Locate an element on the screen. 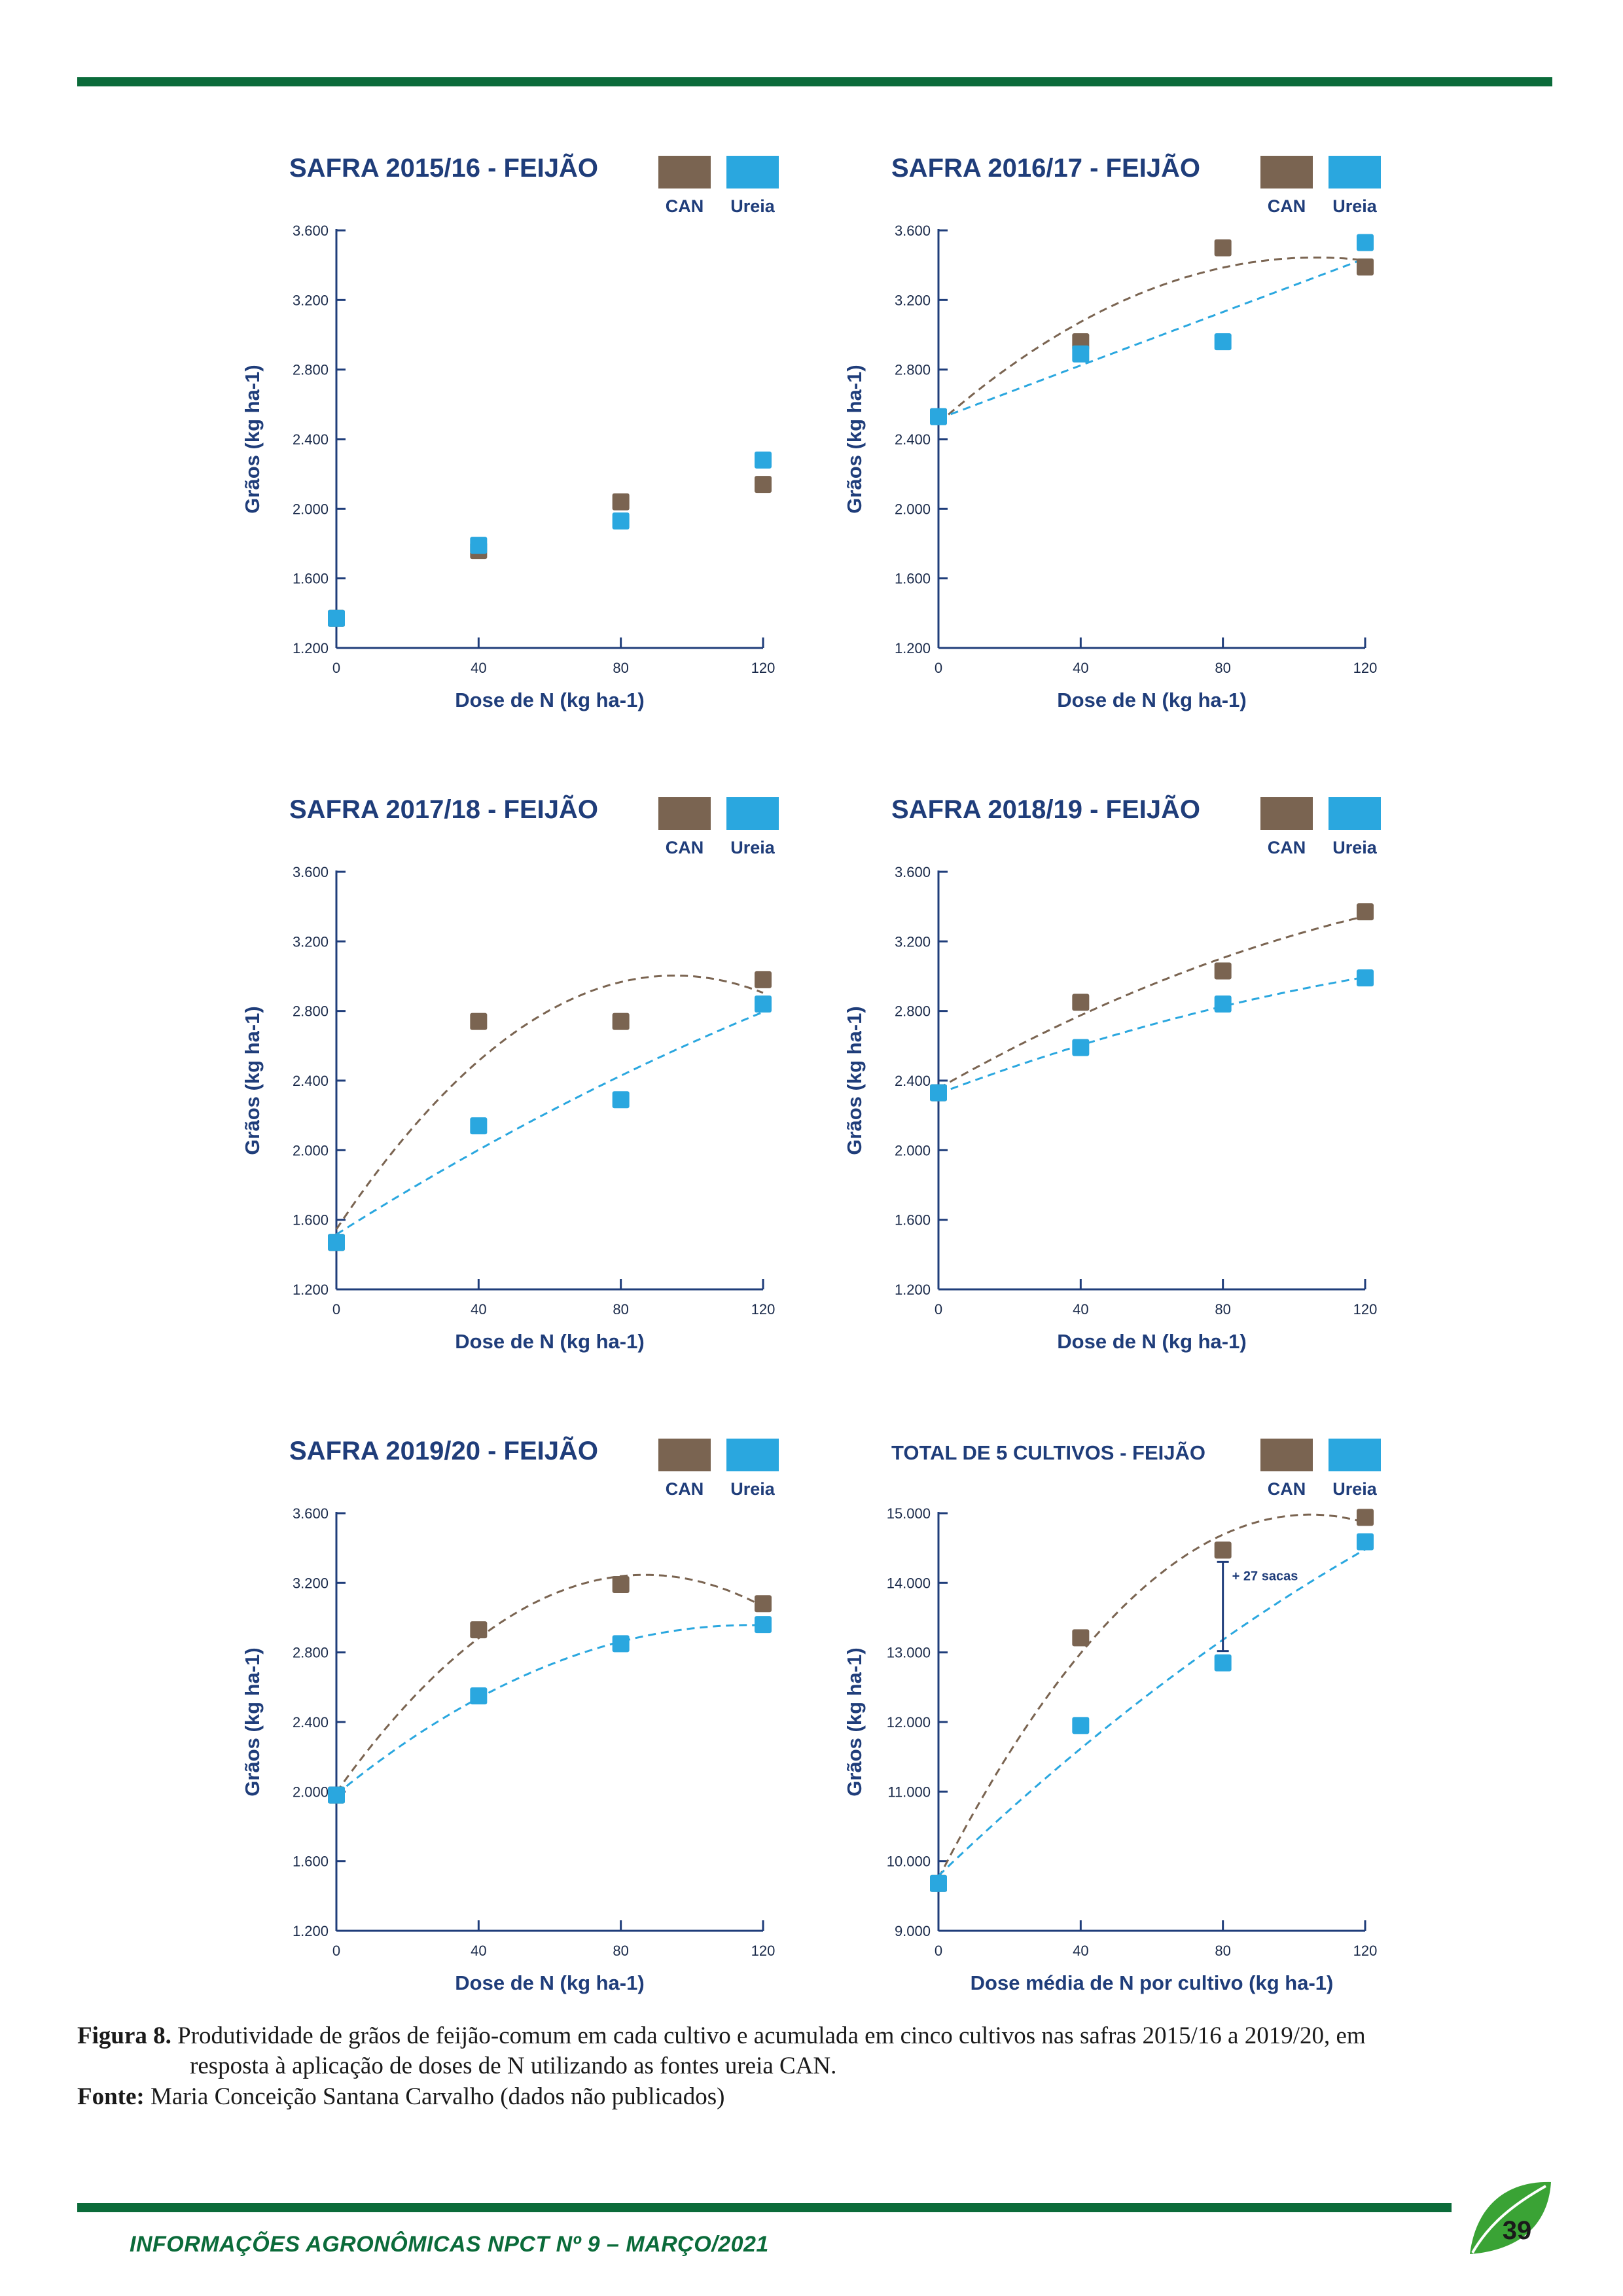  y-tick-label: 10.000 is located at coordinates (909, 1862).